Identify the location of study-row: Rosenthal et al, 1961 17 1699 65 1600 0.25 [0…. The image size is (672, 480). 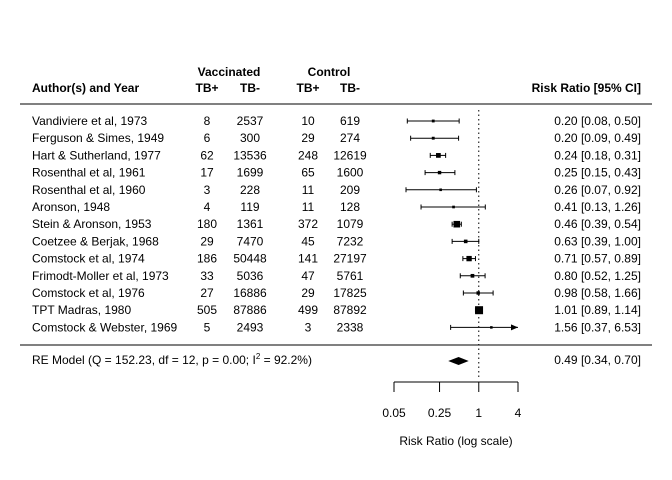
(336, 173).